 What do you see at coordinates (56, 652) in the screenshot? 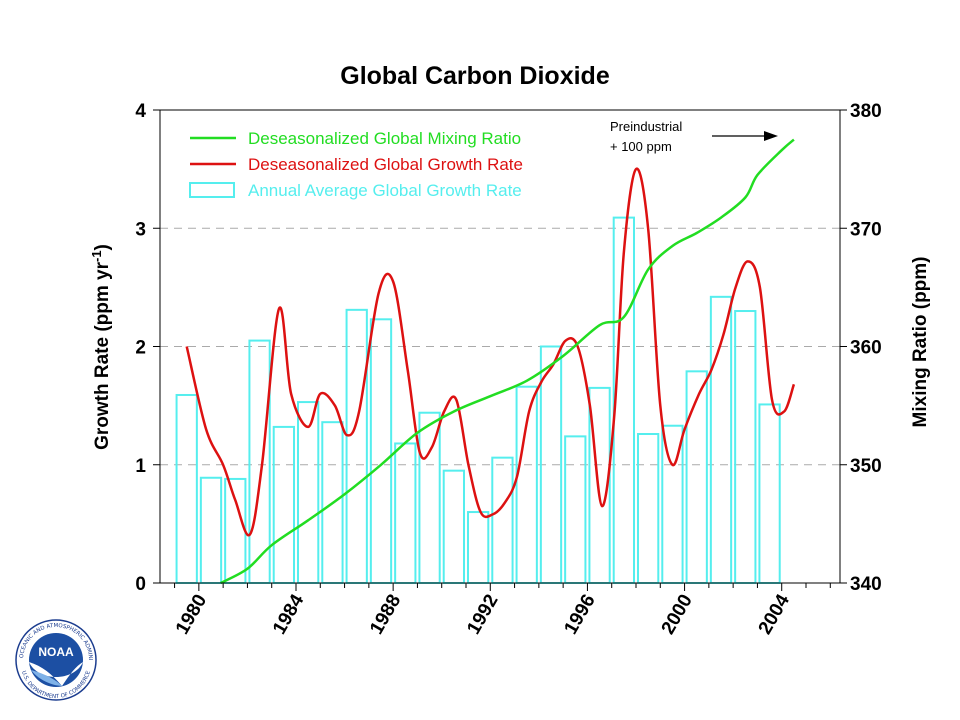
I see `logo-wordmark: NOAA` at bounding box center [56, 652].